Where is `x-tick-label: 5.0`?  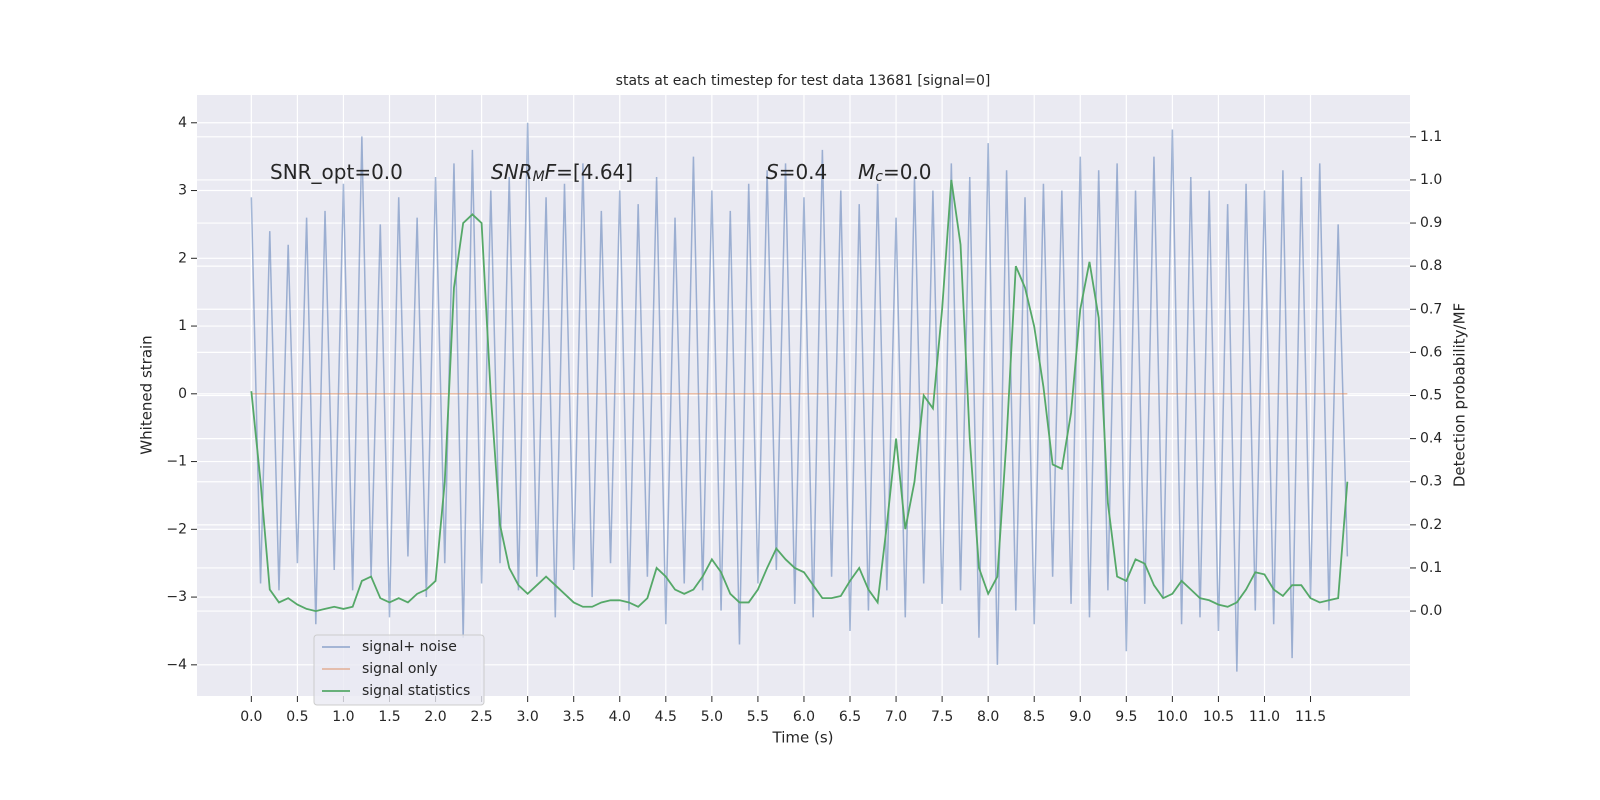
x-tick-label: 5.0 is located at coordinates (712, 717).